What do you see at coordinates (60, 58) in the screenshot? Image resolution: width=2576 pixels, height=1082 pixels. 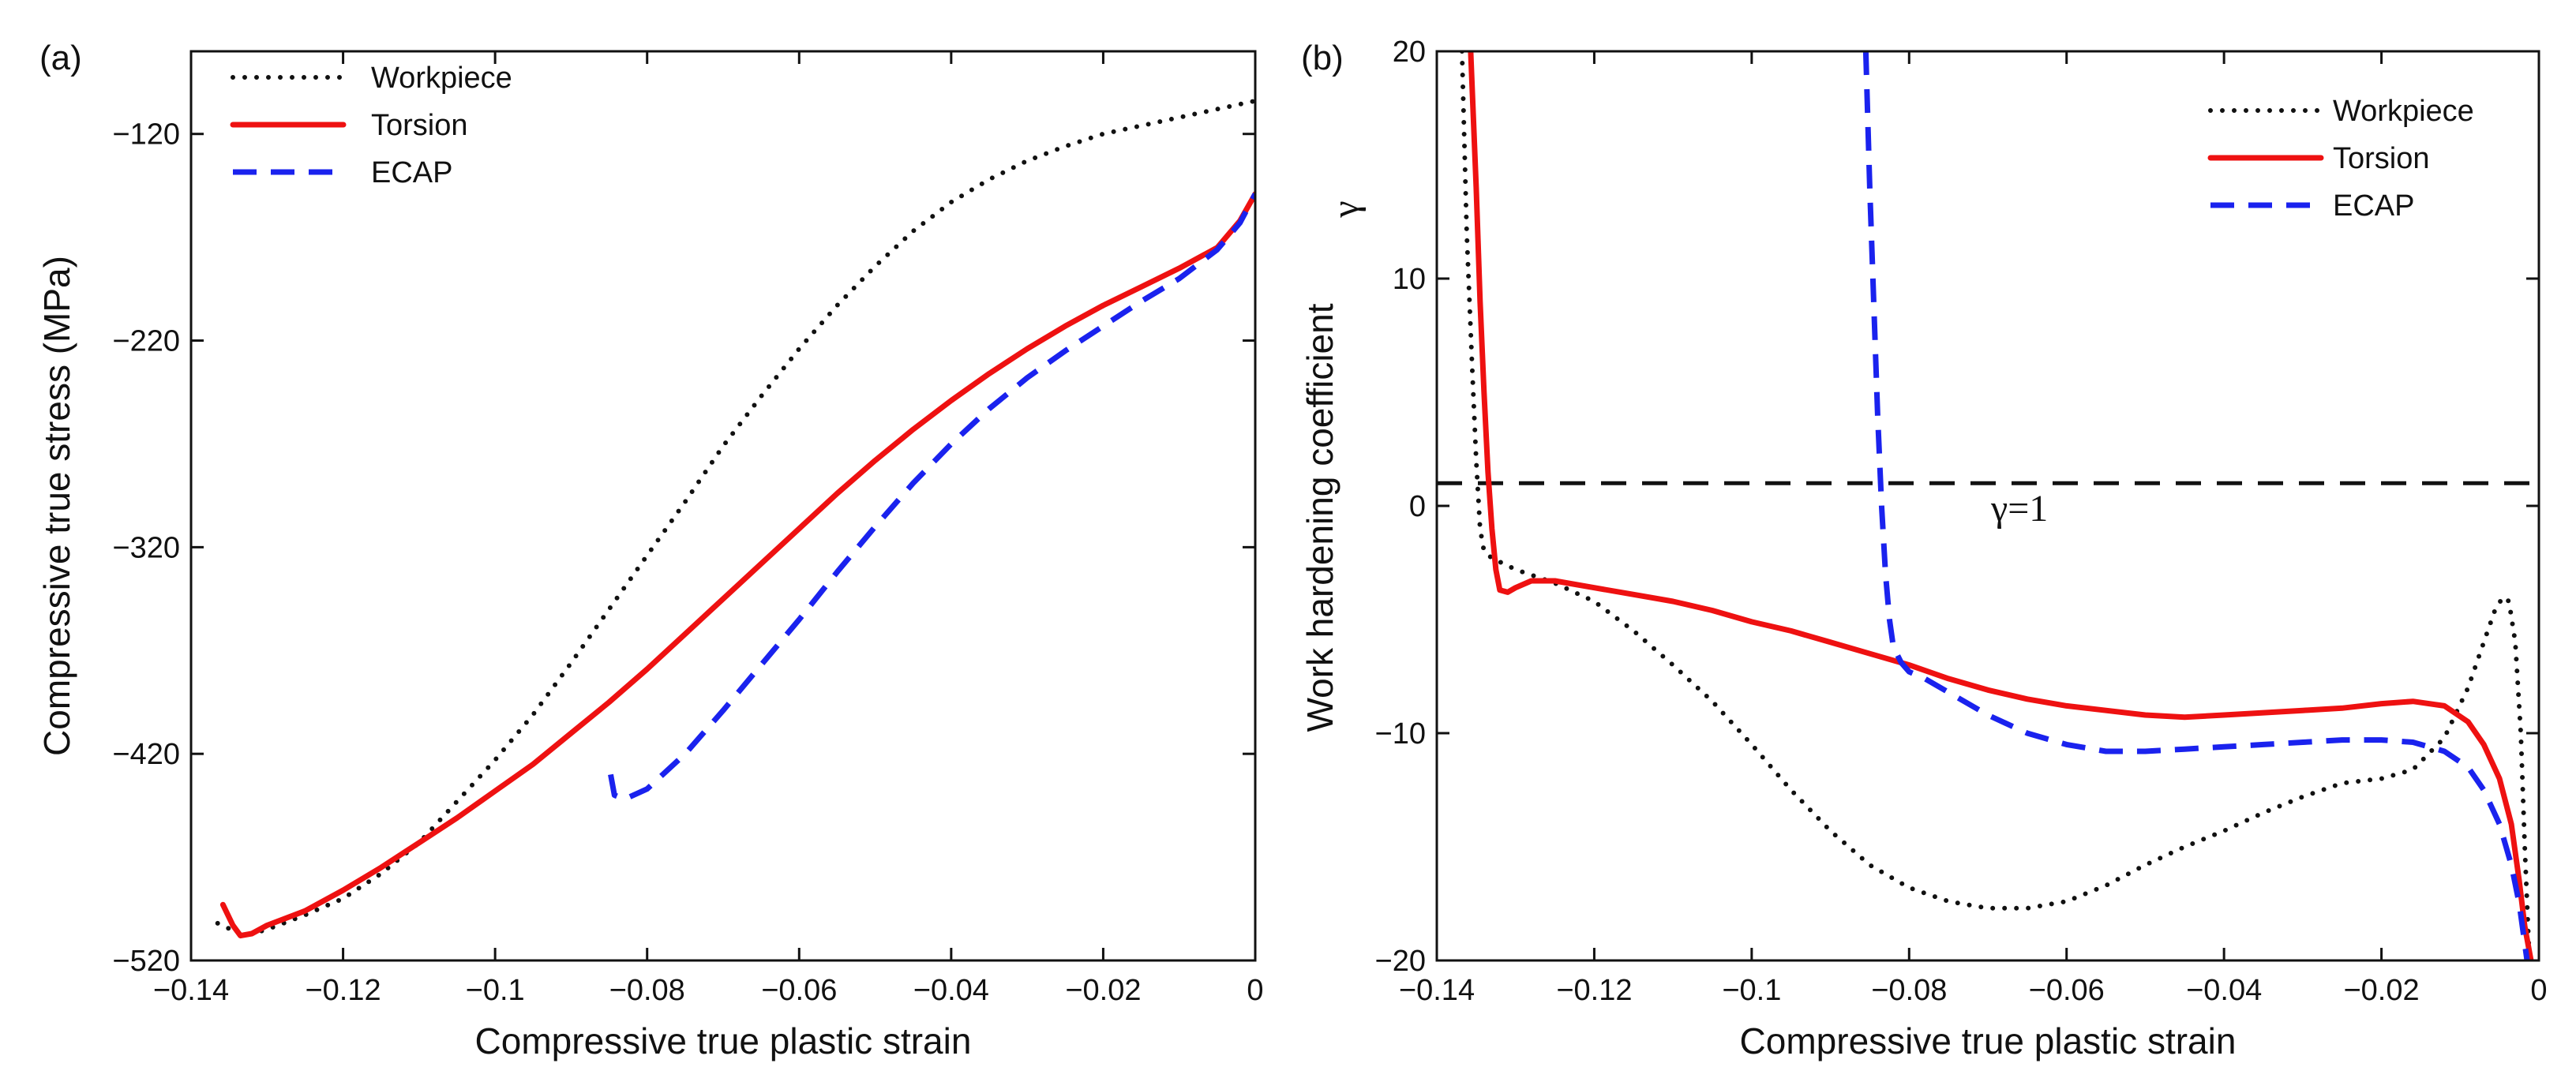 I see `panel-a-label: (a)` at bounding box center [60, 58].